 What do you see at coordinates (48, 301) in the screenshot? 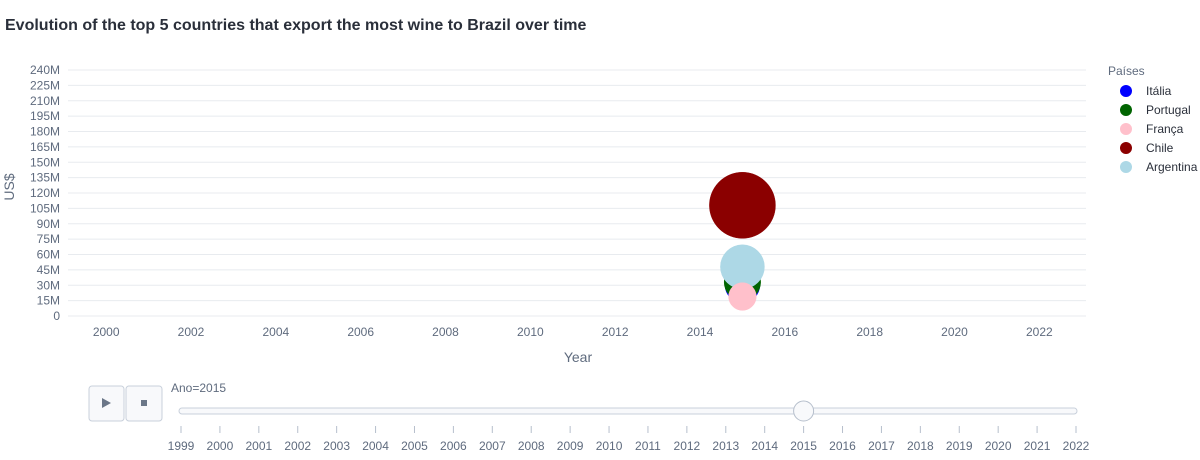
I see `y-tick-label: 15M` at bounding box center [48, 301].